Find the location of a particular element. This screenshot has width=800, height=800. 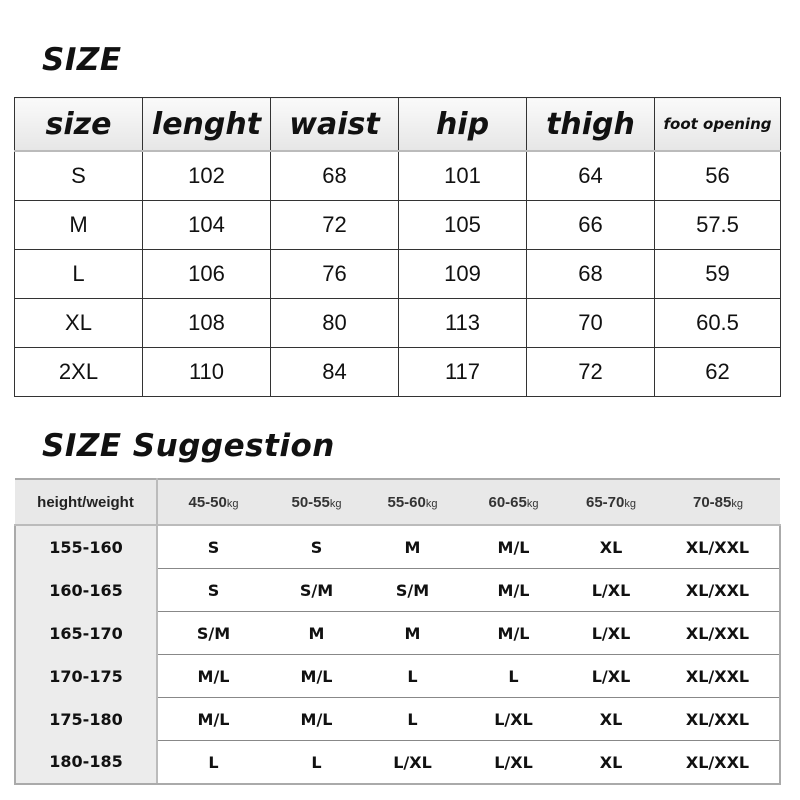

weight-range-header: 50-55kg is located at coordinates (316, 502).